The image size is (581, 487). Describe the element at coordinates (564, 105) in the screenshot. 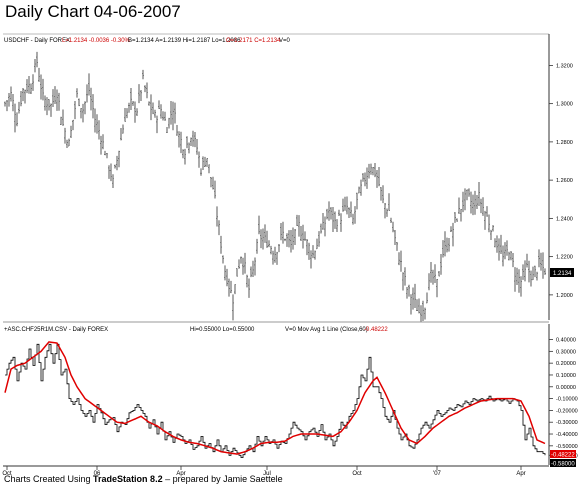

I see `price-tick-label: 1.3000` at that location.